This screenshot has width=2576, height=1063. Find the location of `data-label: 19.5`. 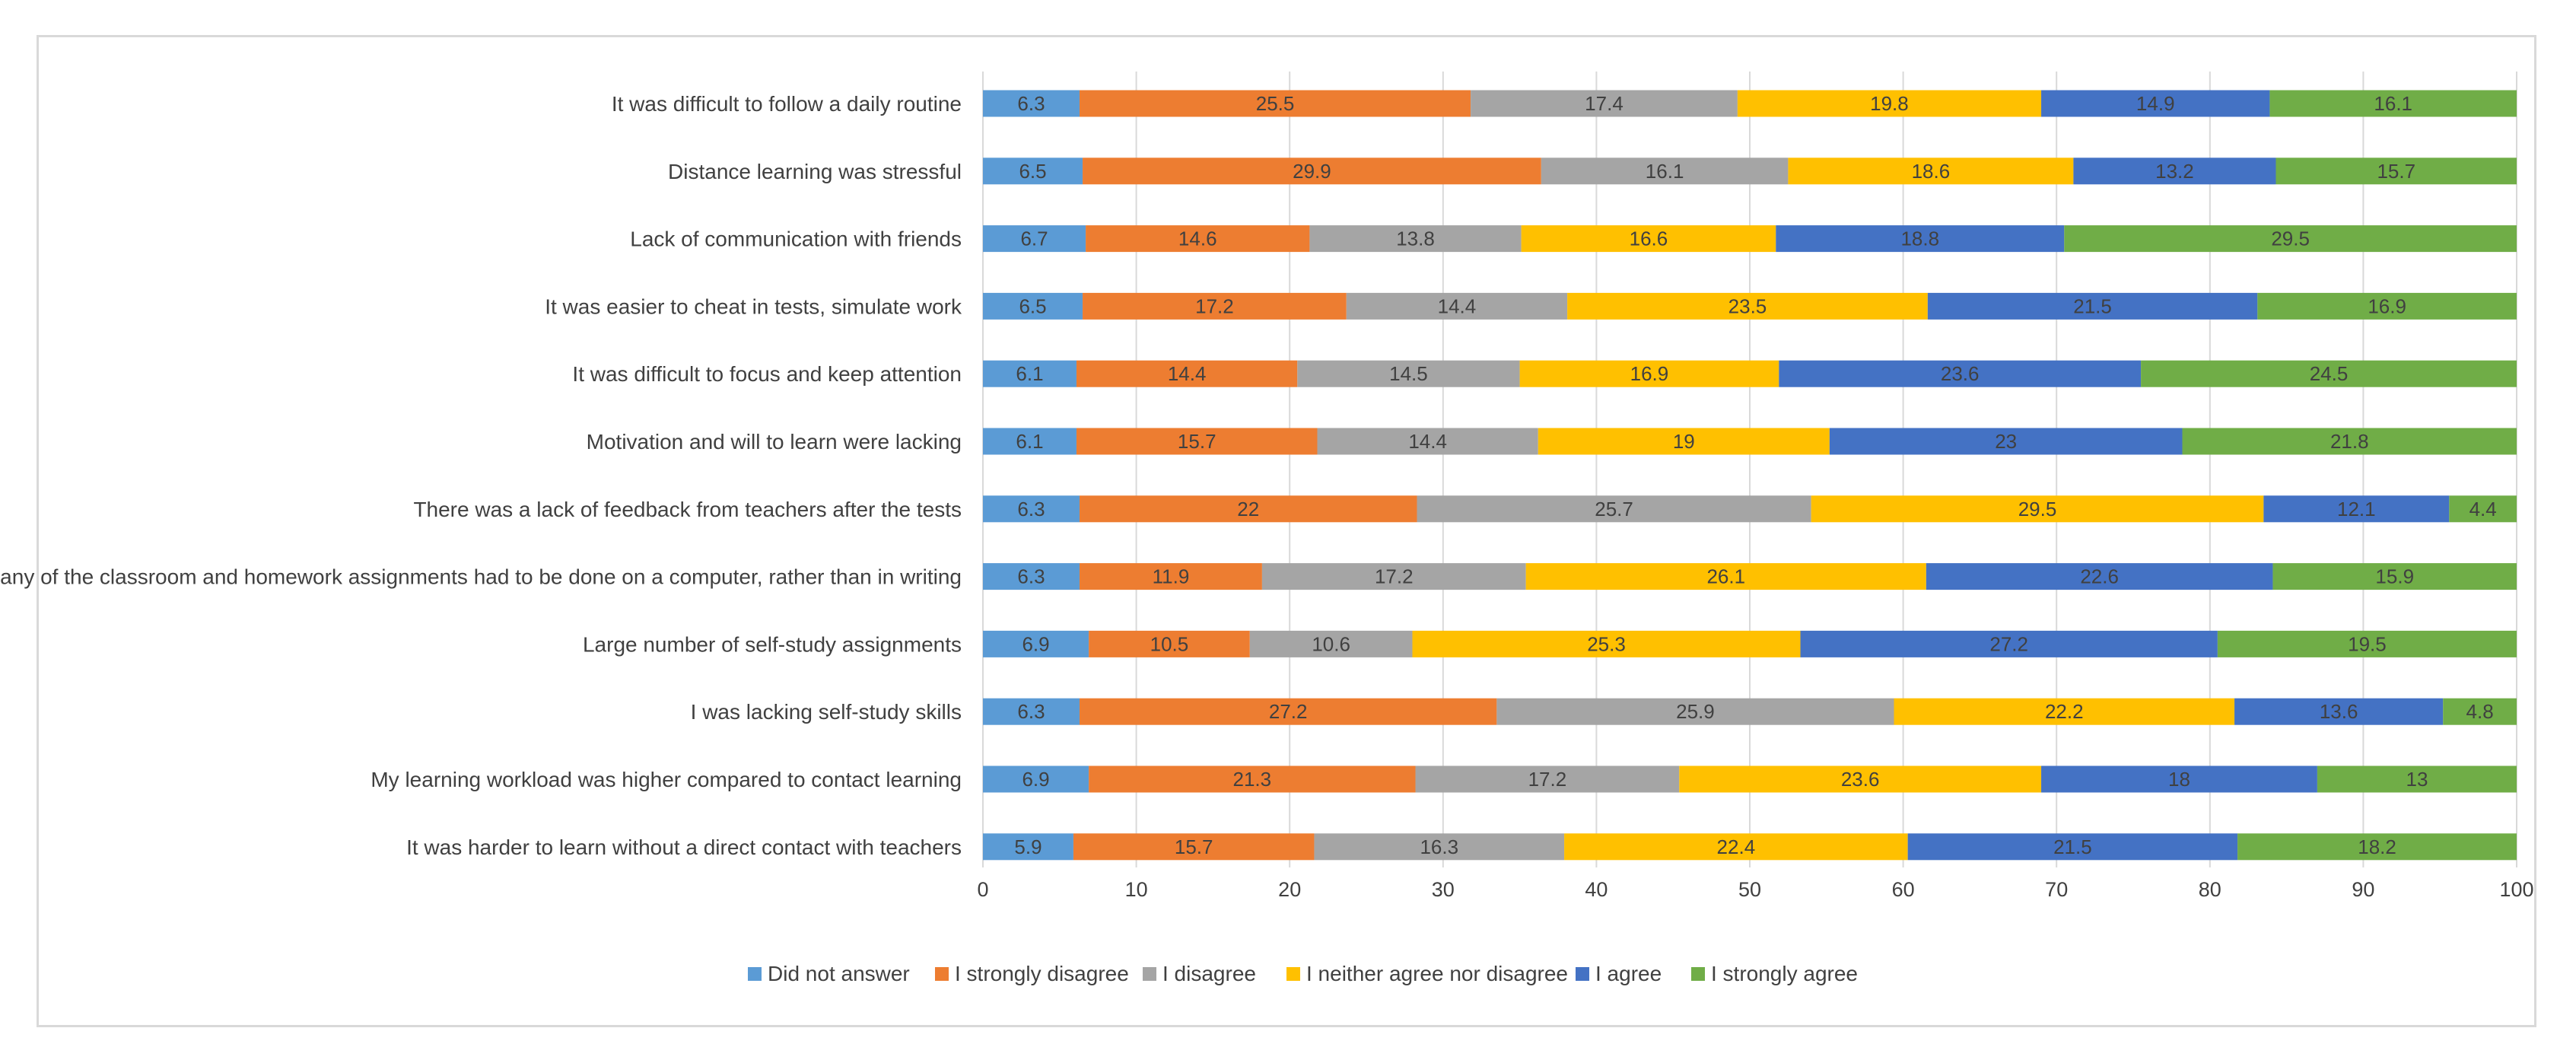

data-label: 19.5 is located at coordinates (2367, 643).